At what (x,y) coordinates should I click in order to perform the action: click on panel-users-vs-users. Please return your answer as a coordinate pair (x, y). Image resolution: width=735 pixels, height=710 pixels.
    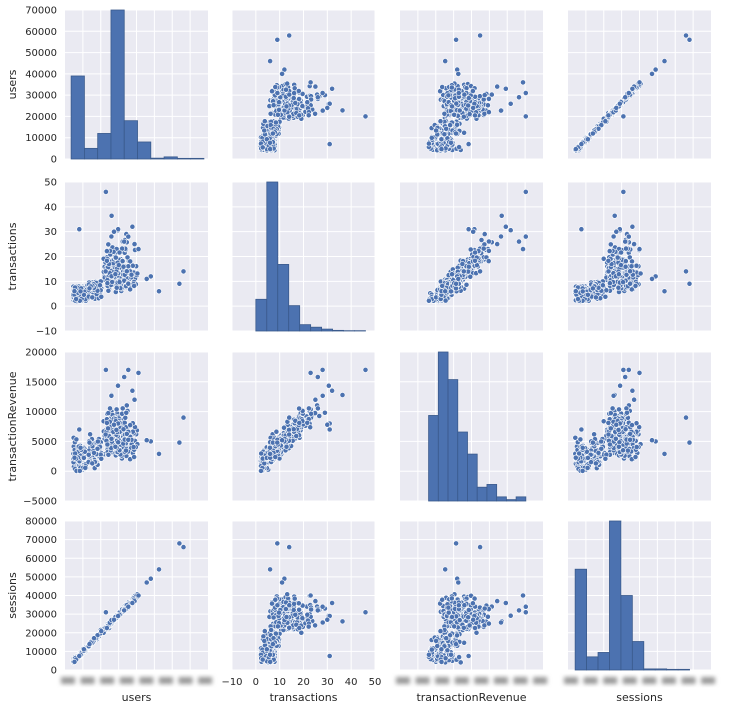
    Looking at the image, I should click on (136, 84).